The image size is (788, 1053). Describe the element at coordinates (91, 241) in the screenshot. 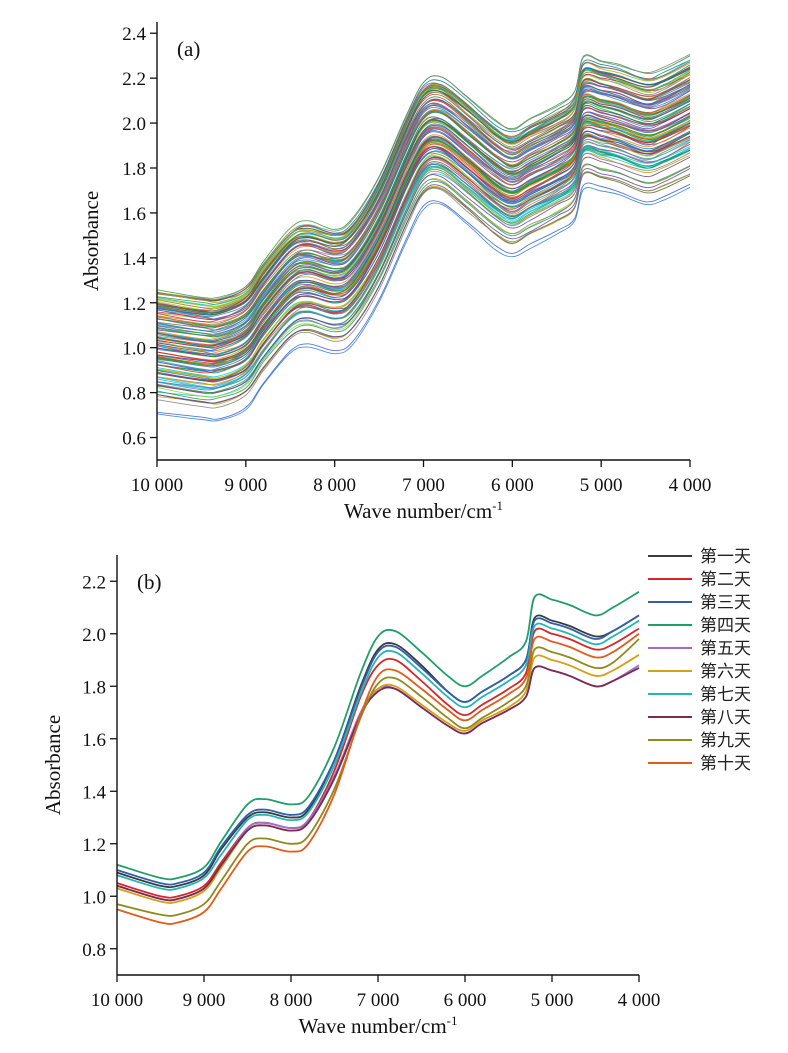

I see `chart-a-y-axis-label: Absorbance` at that location.